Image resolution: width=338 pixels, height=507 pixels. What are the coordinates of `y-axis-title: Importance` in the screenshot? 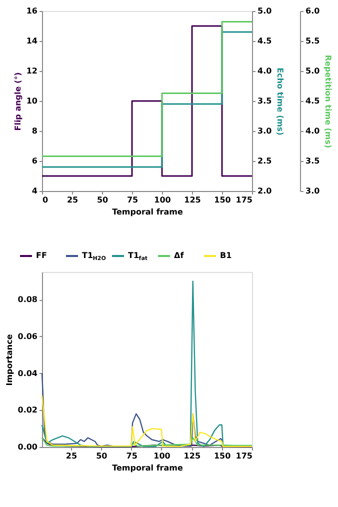 It's located at (9, 360).